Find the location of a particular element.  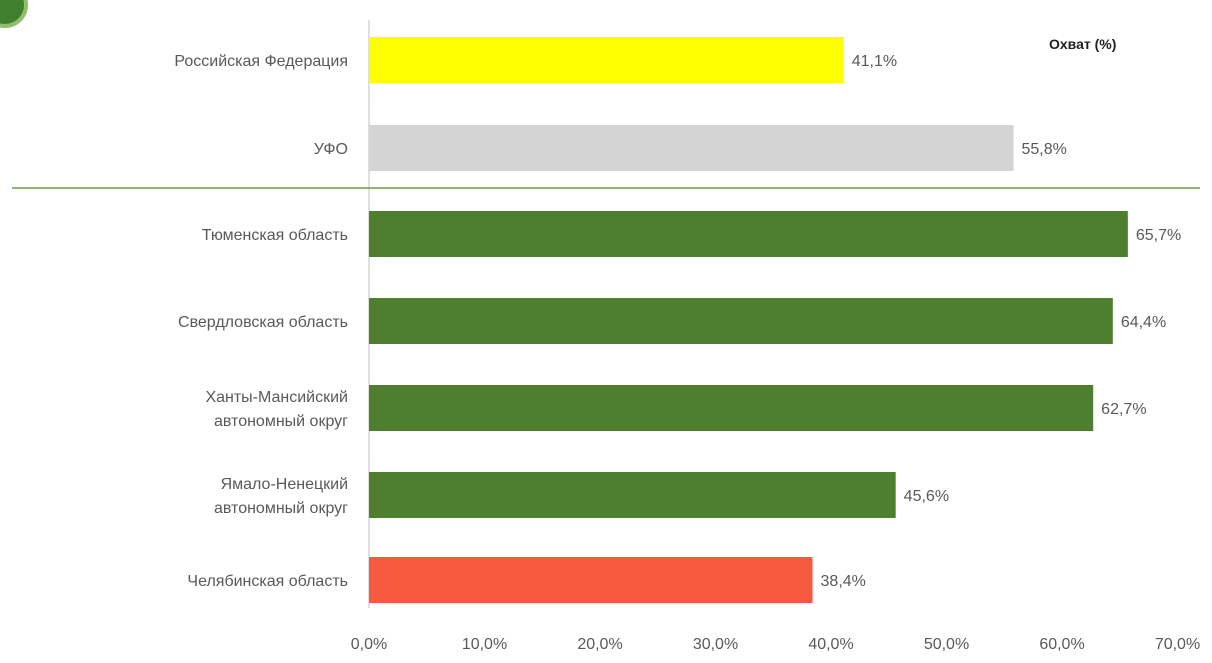

value-label: 62,7% is located at coordinates (1123, 409).